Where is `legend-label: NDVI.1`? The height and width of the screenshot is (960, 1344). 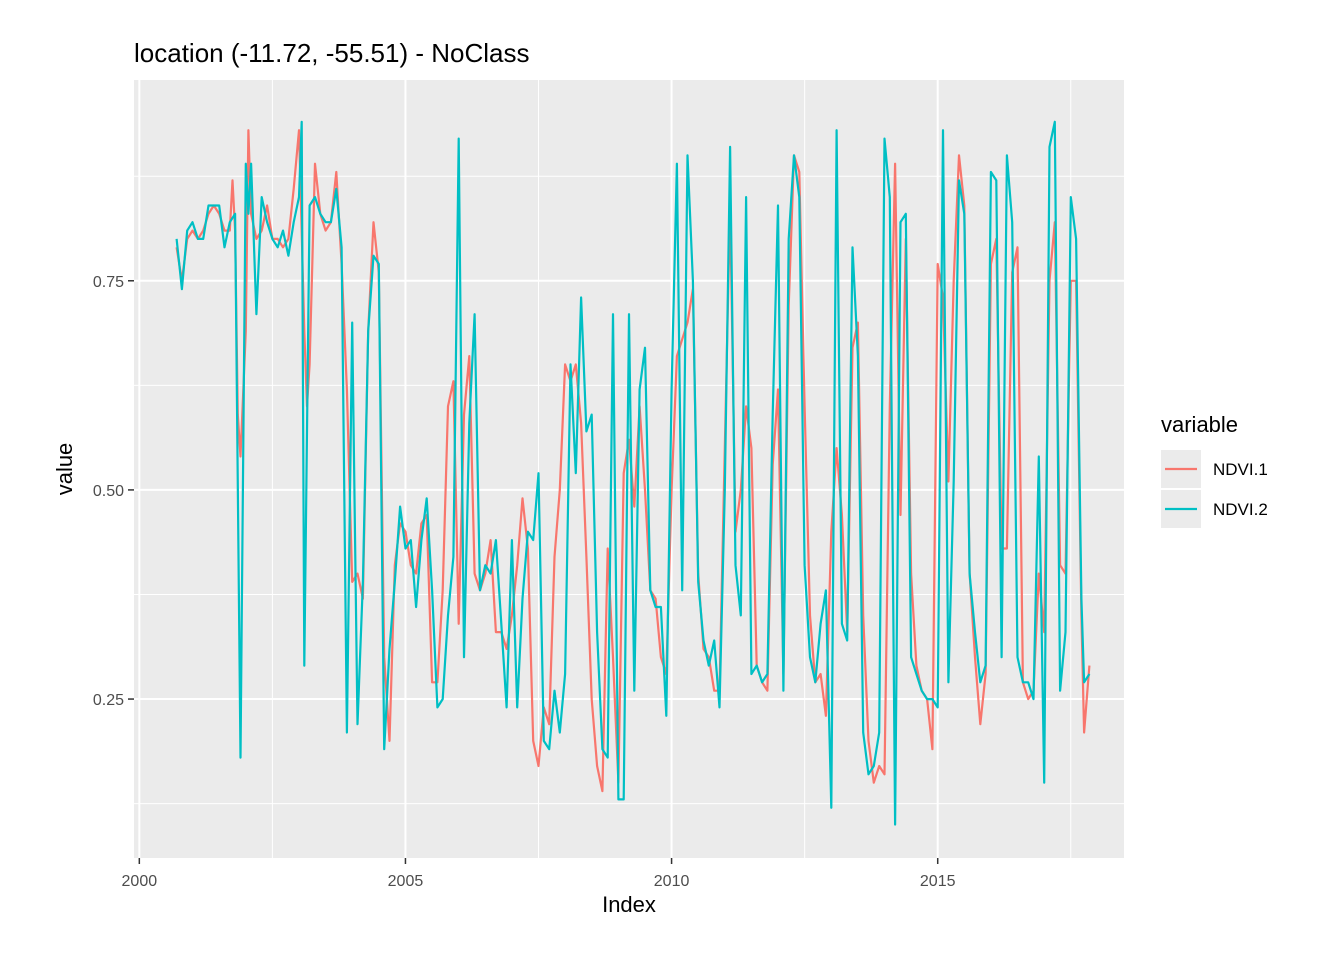 legend-label: NDVI.1 is located at coordinates (1240, 469).